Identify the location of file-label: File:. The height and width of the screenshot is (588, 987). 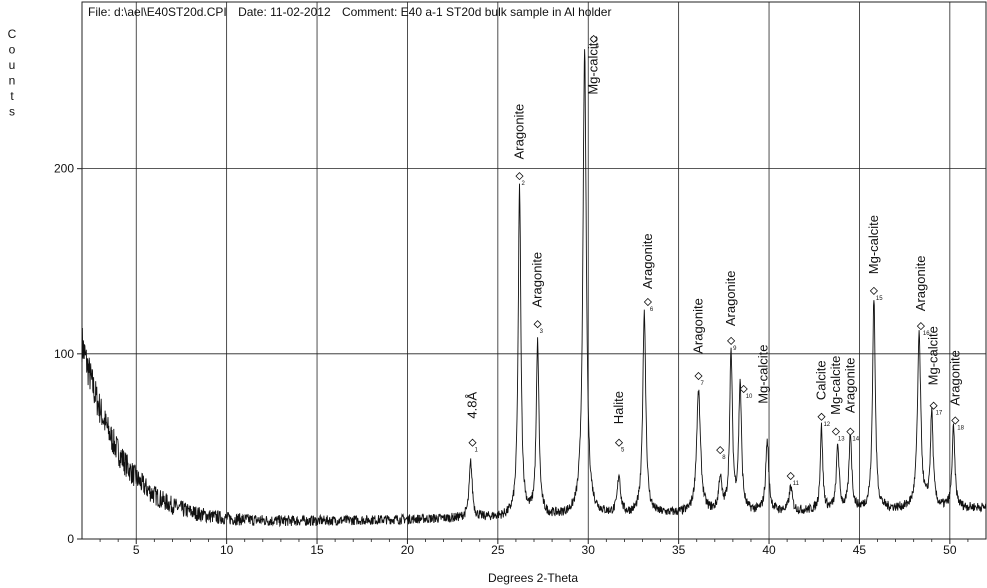
(99, 12).